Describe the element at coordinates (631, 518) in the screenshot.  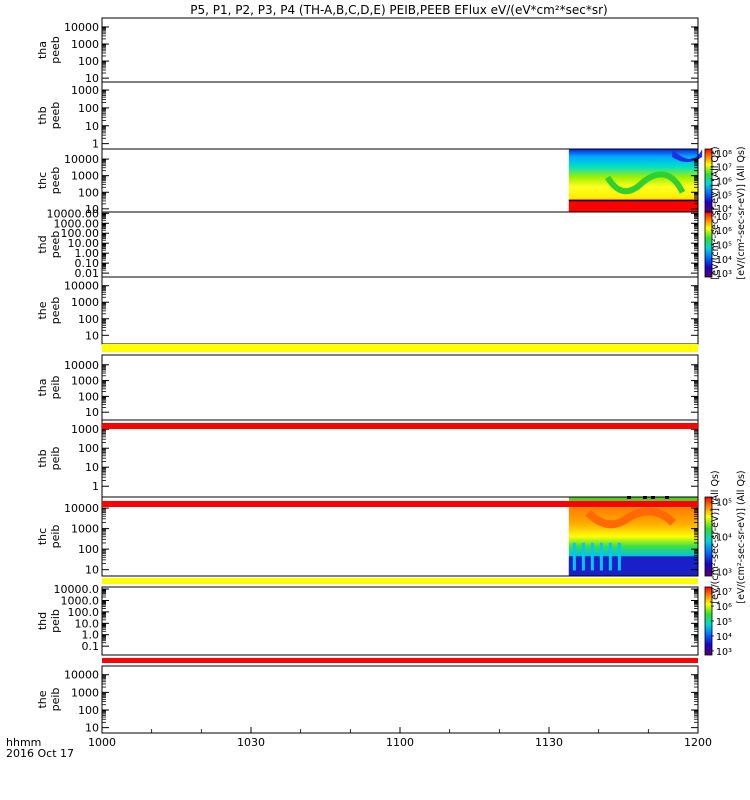
I see `spectrogram-orange-wave` at that location.